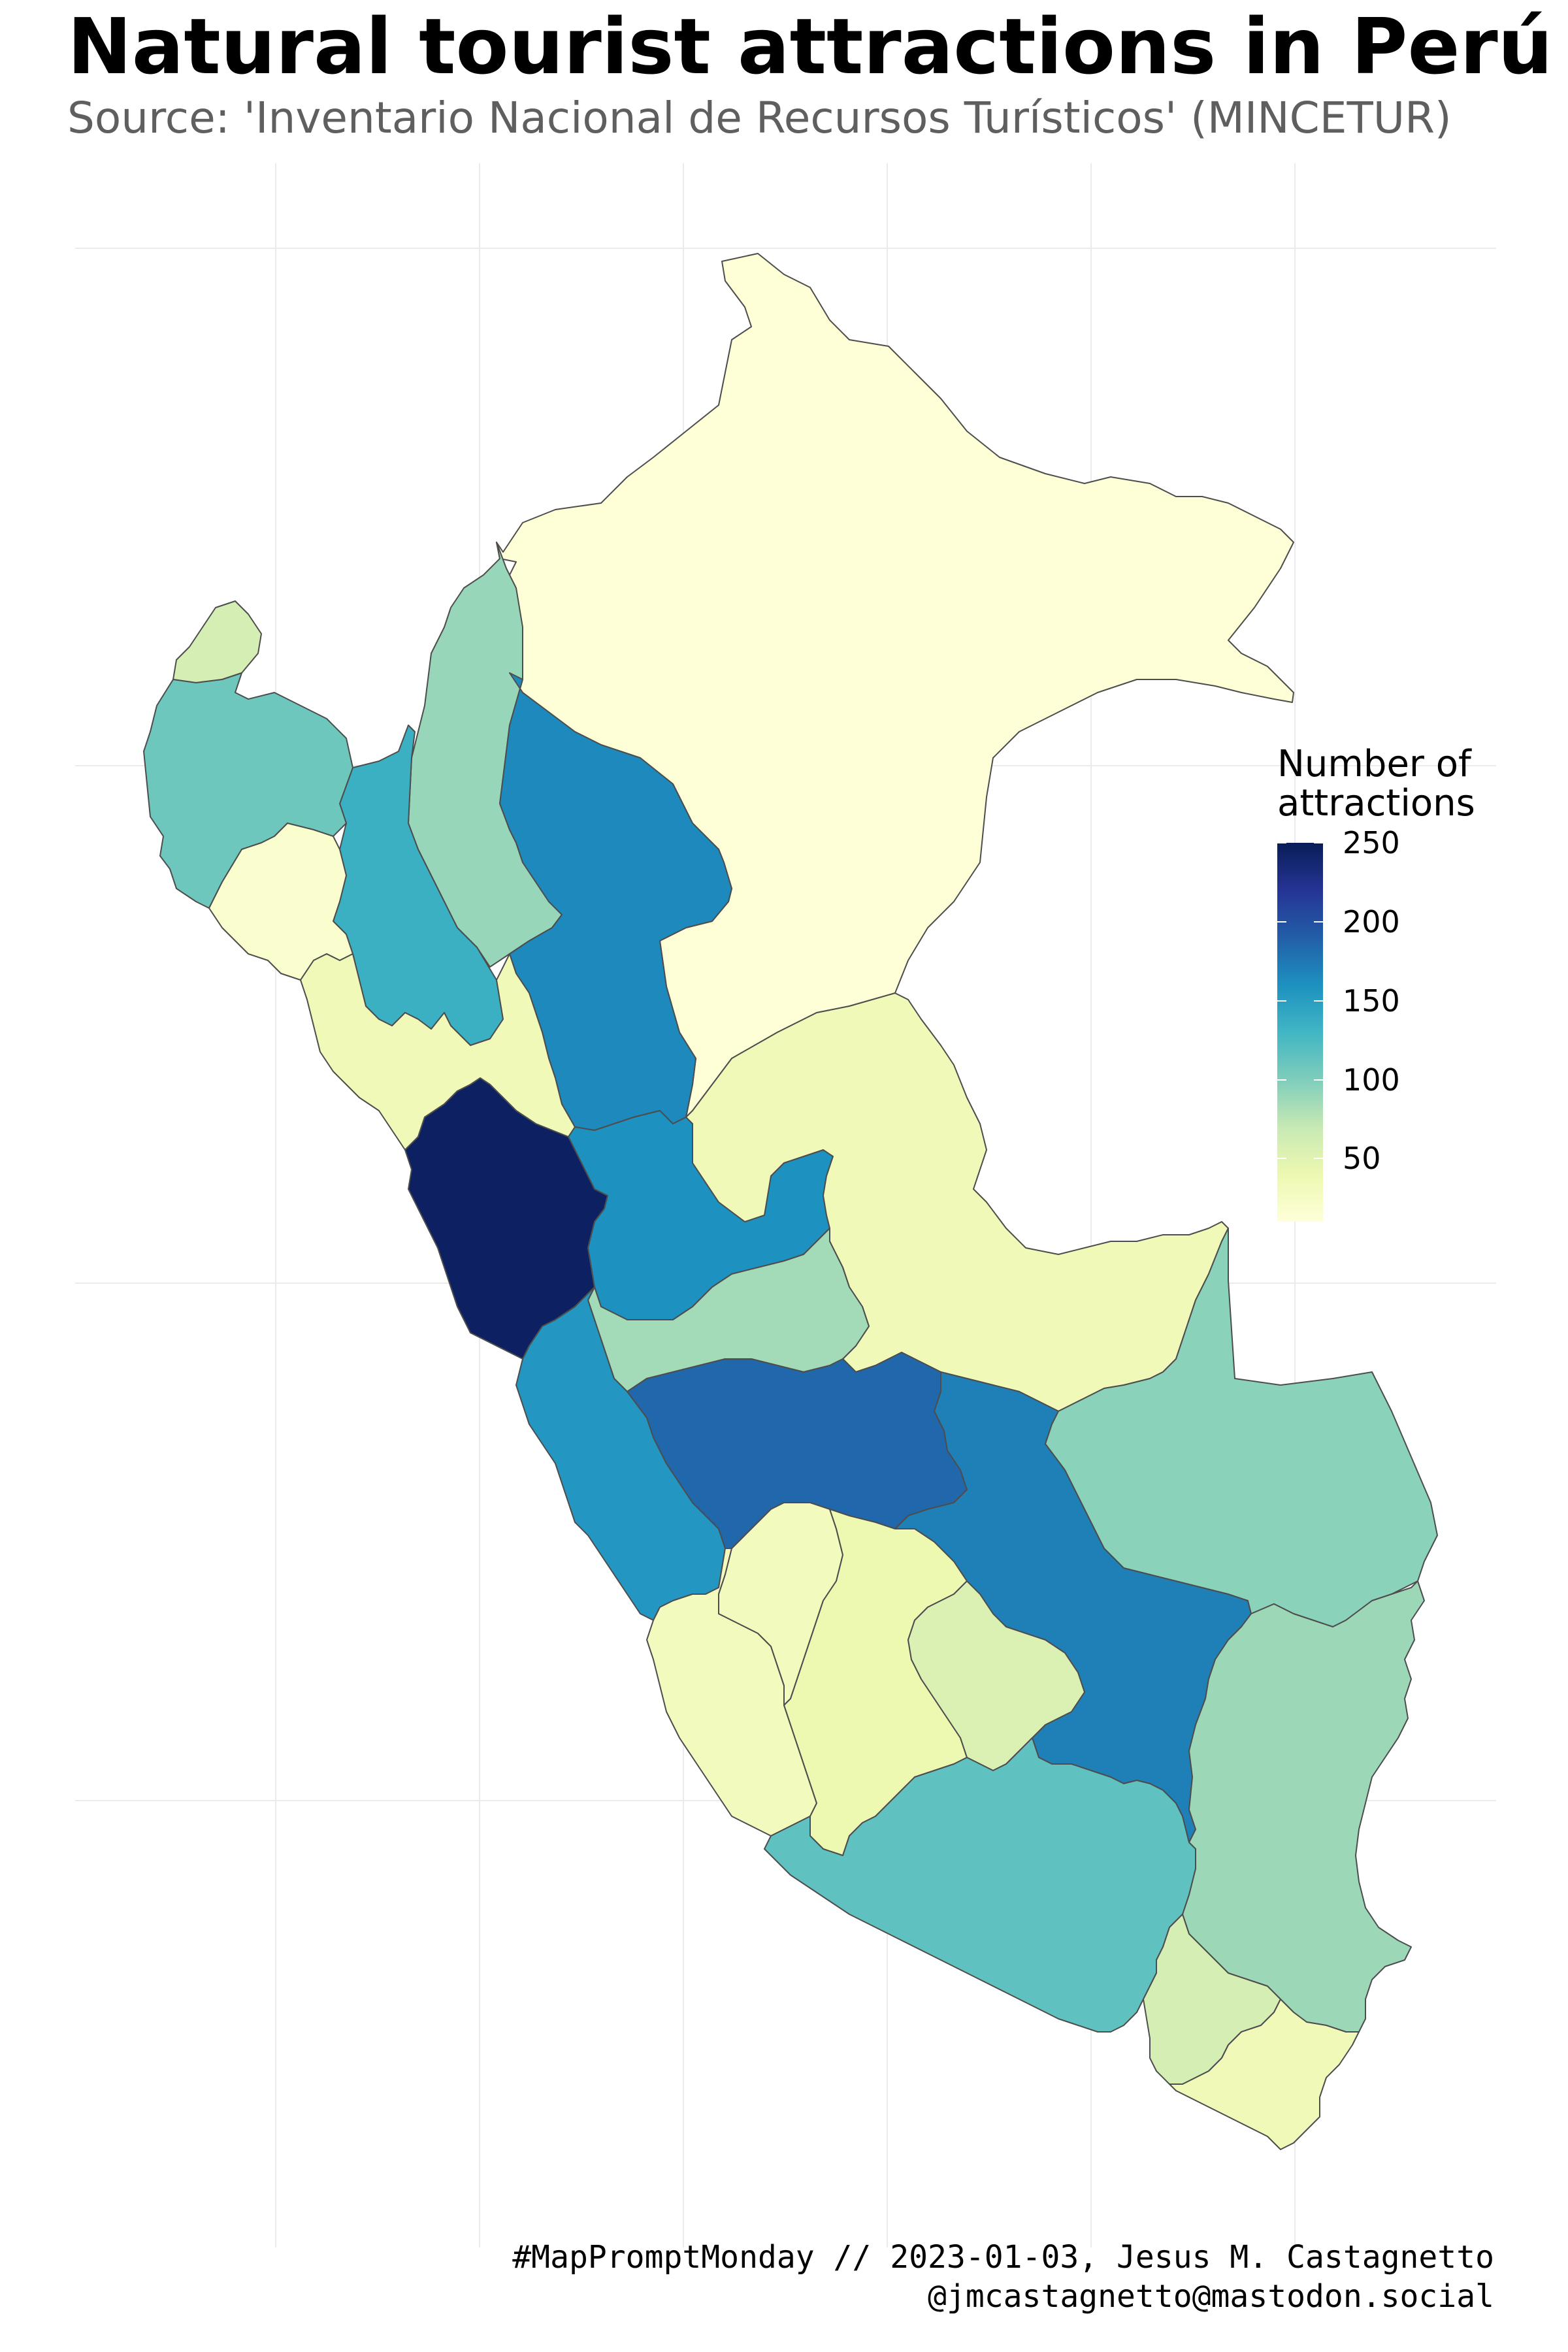 The image size is (1568, 2352). What do you see at coordinates (280, 902) in the screenshot?
I see `region-lambayeque` at bounding box center [280, 902].